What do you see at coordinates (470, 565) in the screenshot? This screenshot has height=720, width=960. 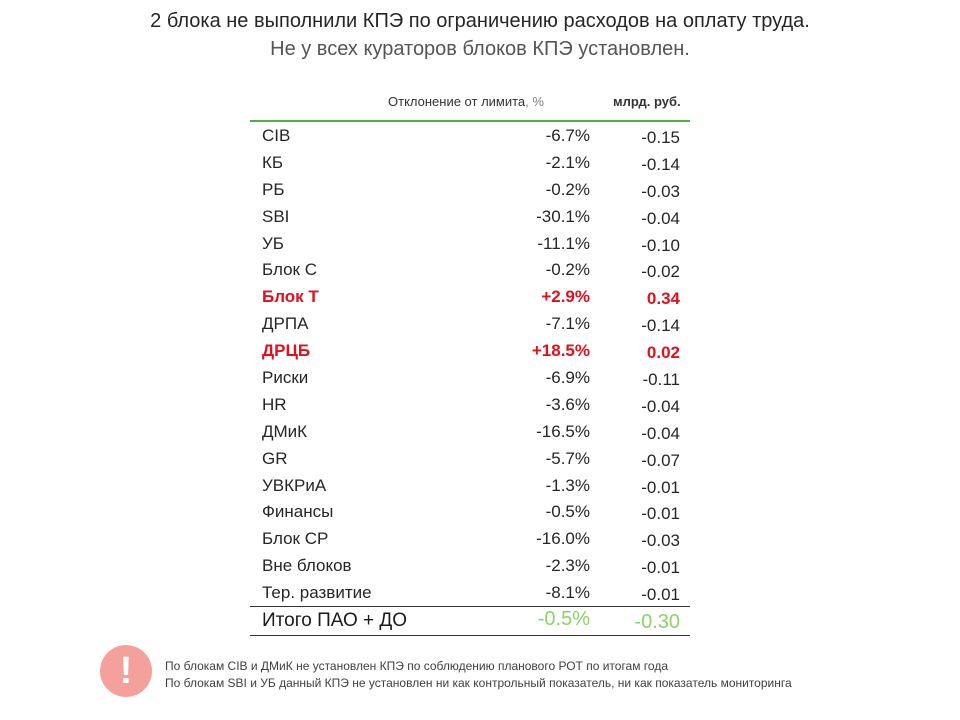 I see `table-row: Вне блоков -2.3% -0.01` at bounding box center [470, 565].